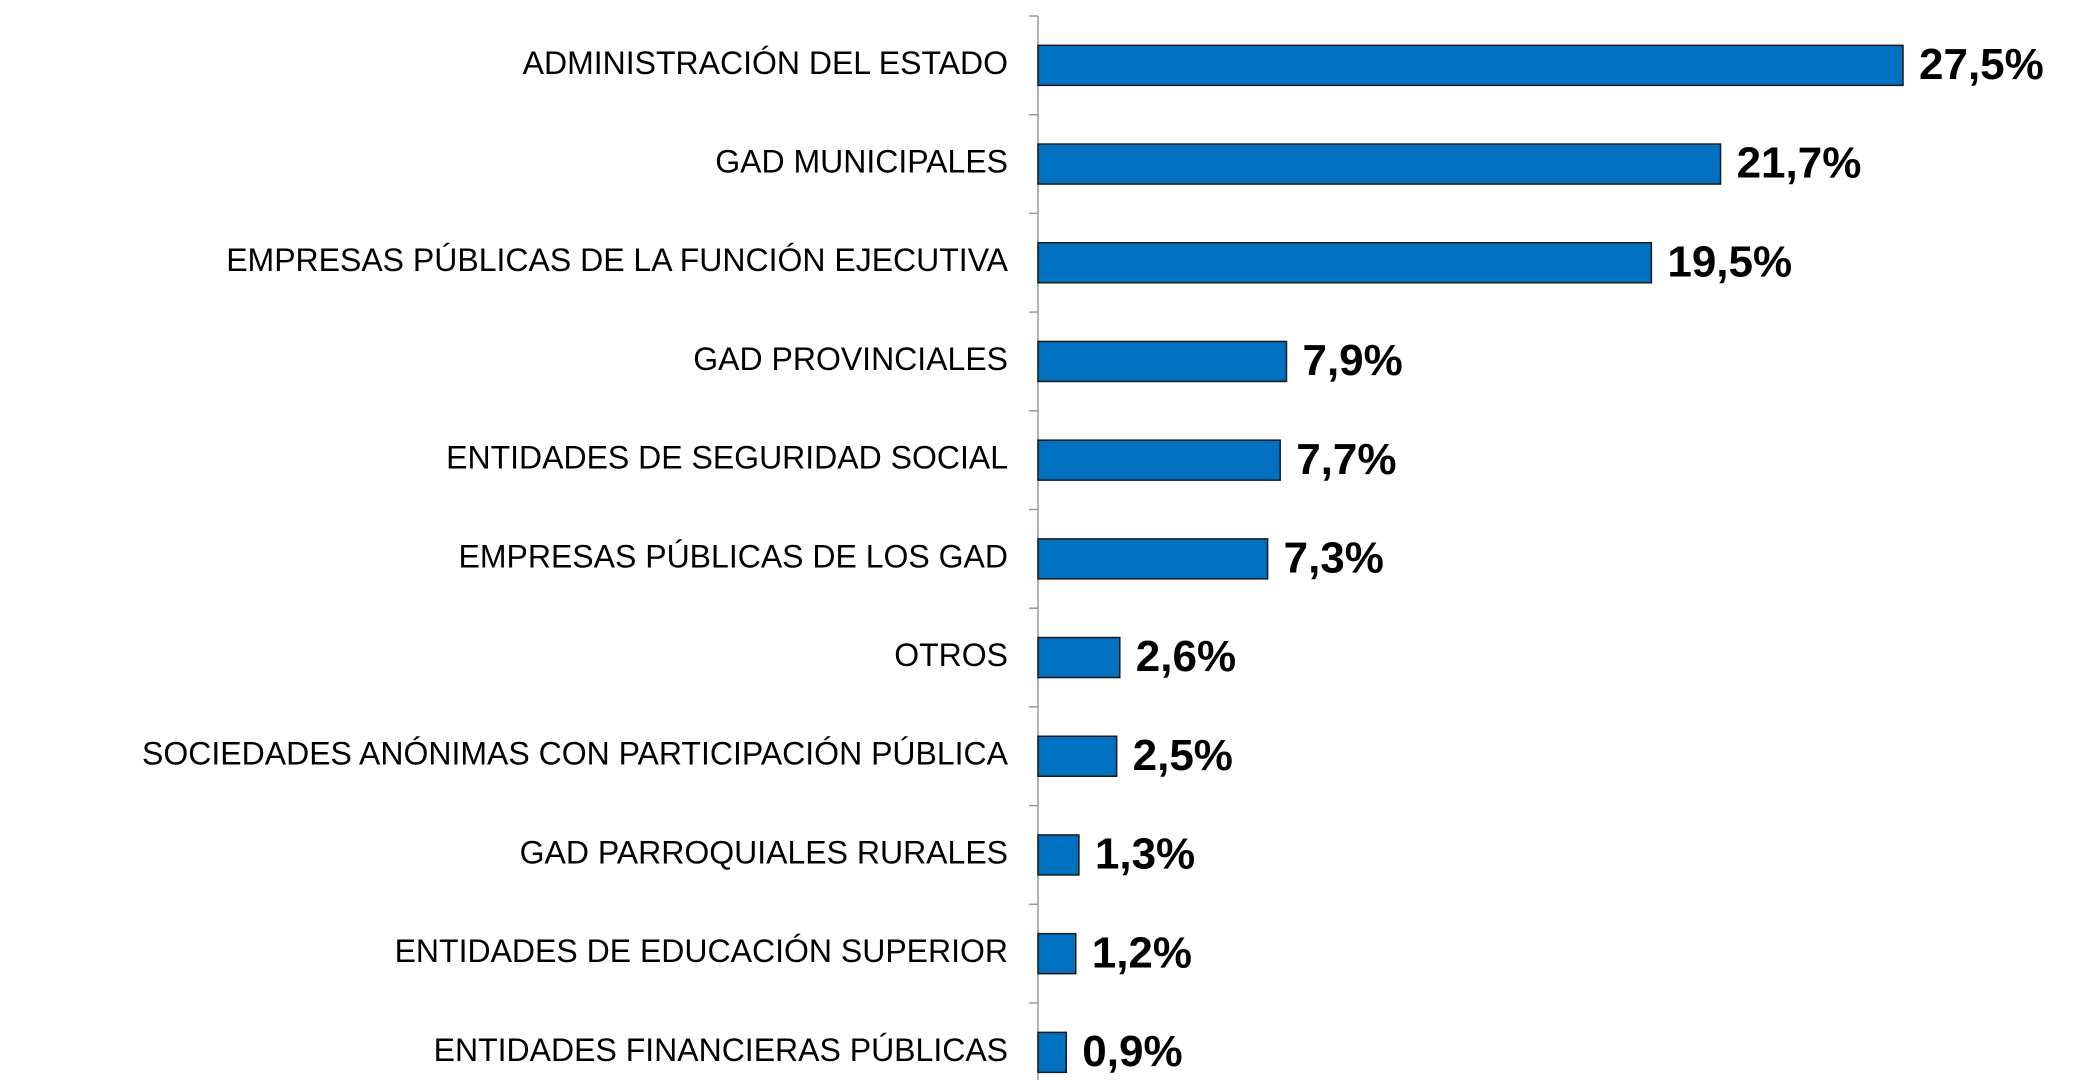 This screenshot has height=1080, width=2085. Describe the element at coordinates (764, 852) in the screenshot. I see `category-label: GAD PARROQUIALES RURALES` at that location.